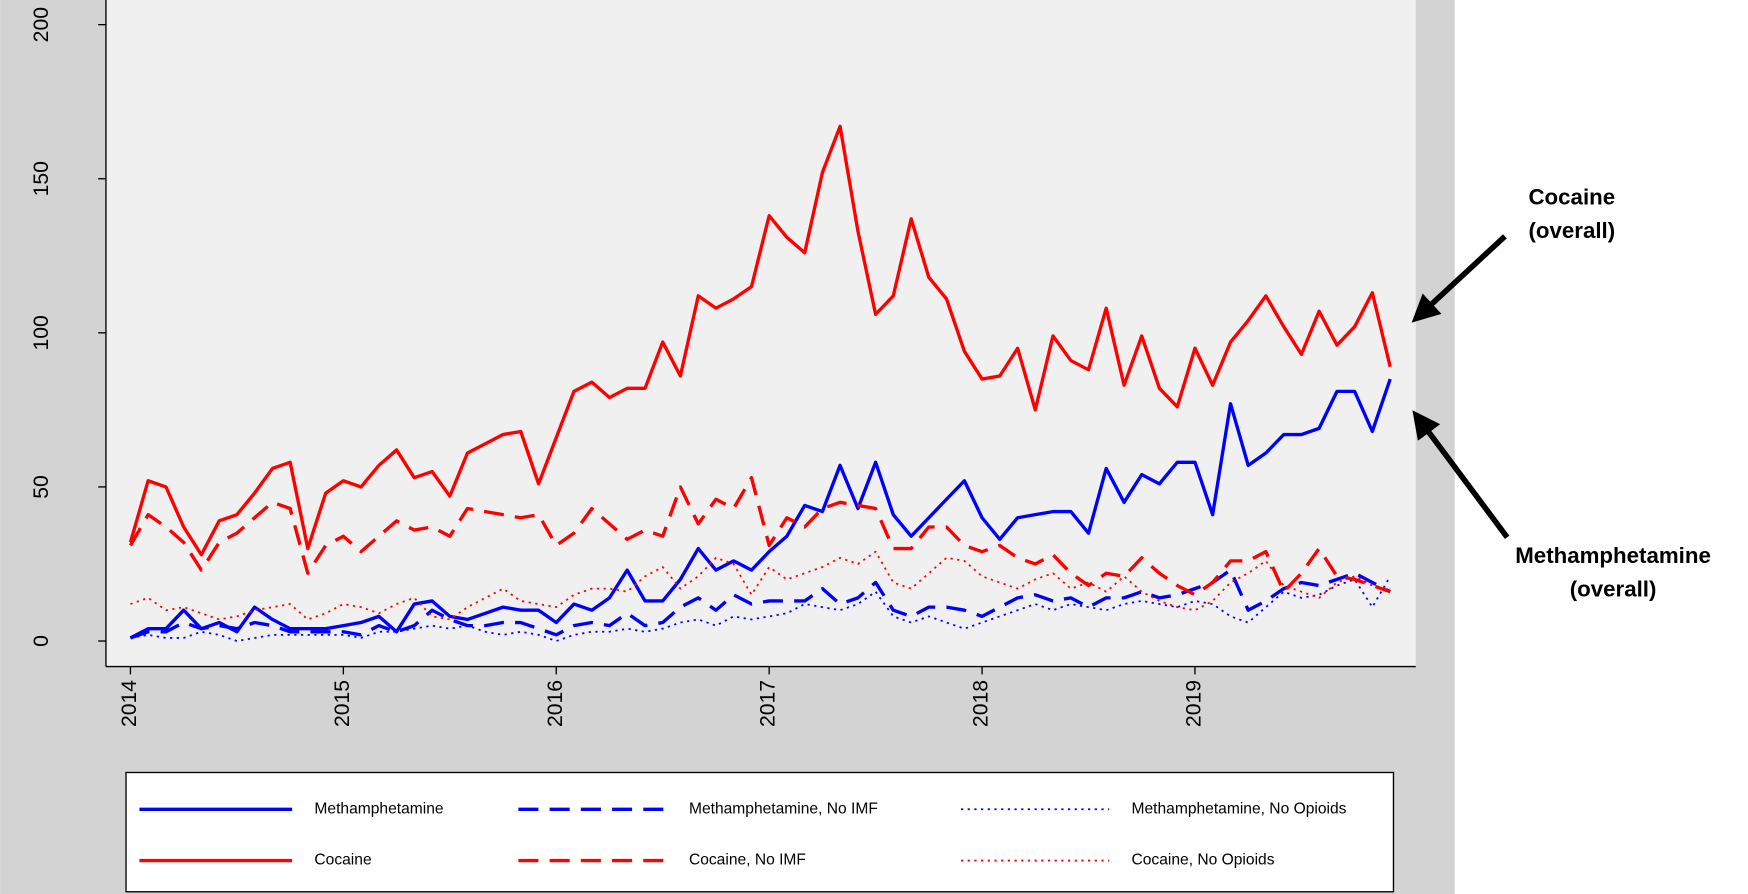 The image size is (1748, 894). I want to click on y-tick-label: 50, so click(41, 487).